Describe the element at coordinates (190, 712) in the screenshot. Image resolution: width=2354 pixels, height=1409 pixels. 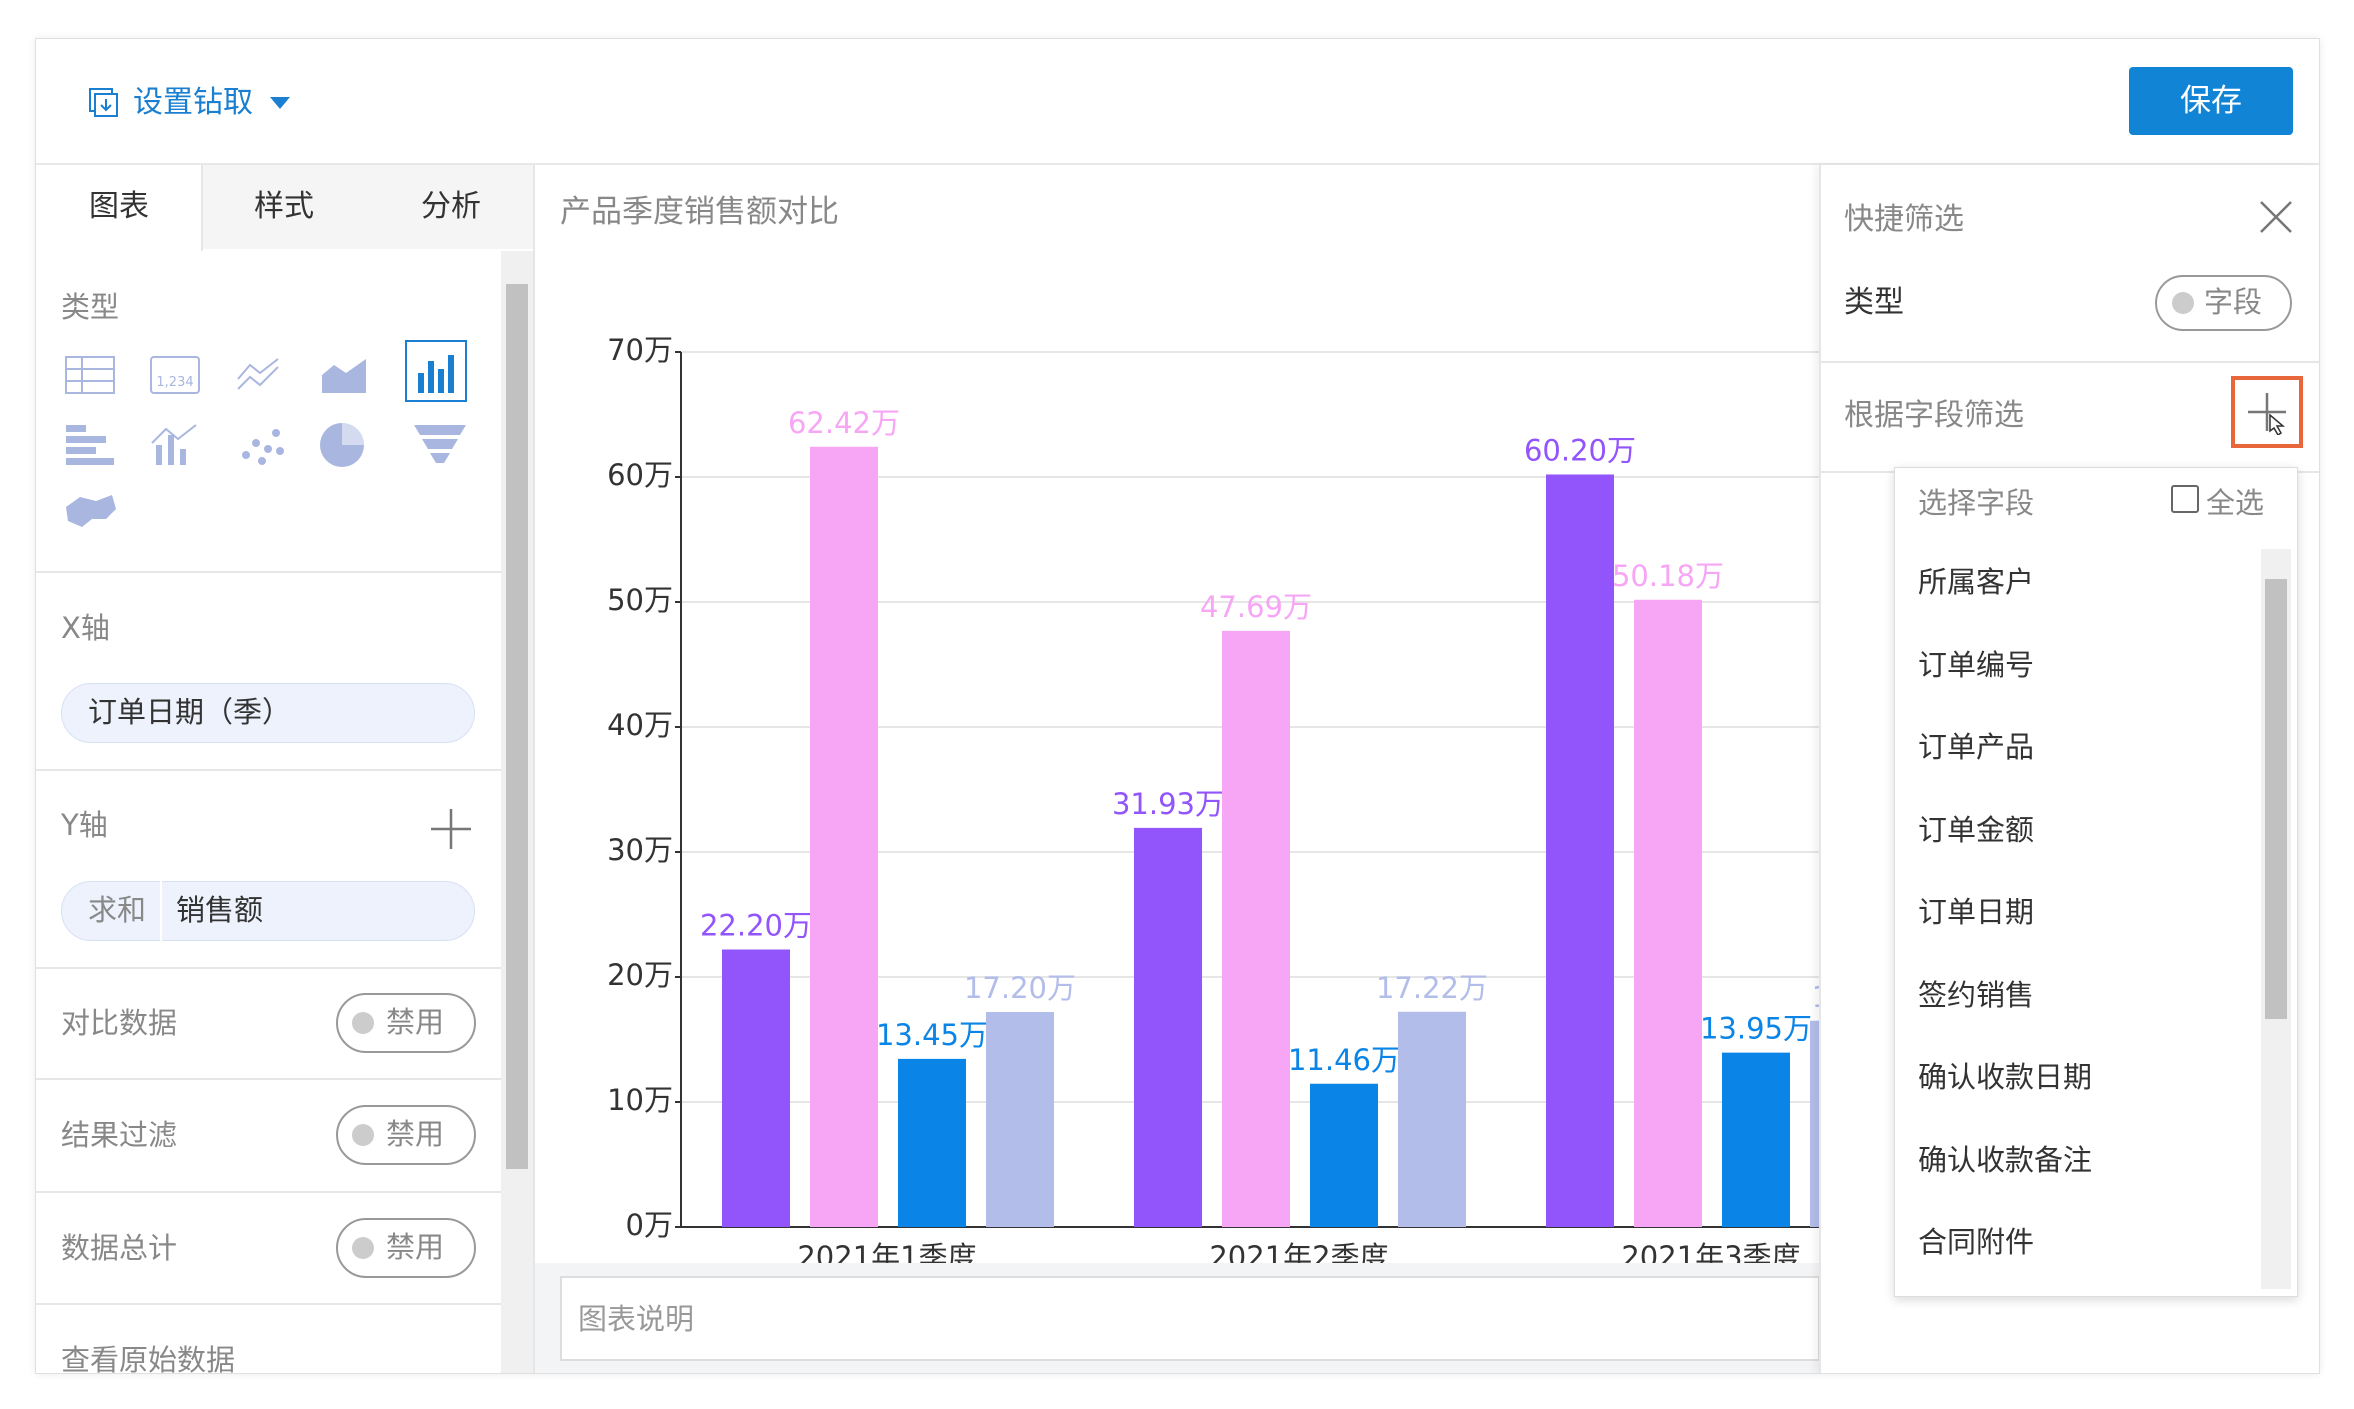
I see `x-field: 订单日期（季）` at that location.